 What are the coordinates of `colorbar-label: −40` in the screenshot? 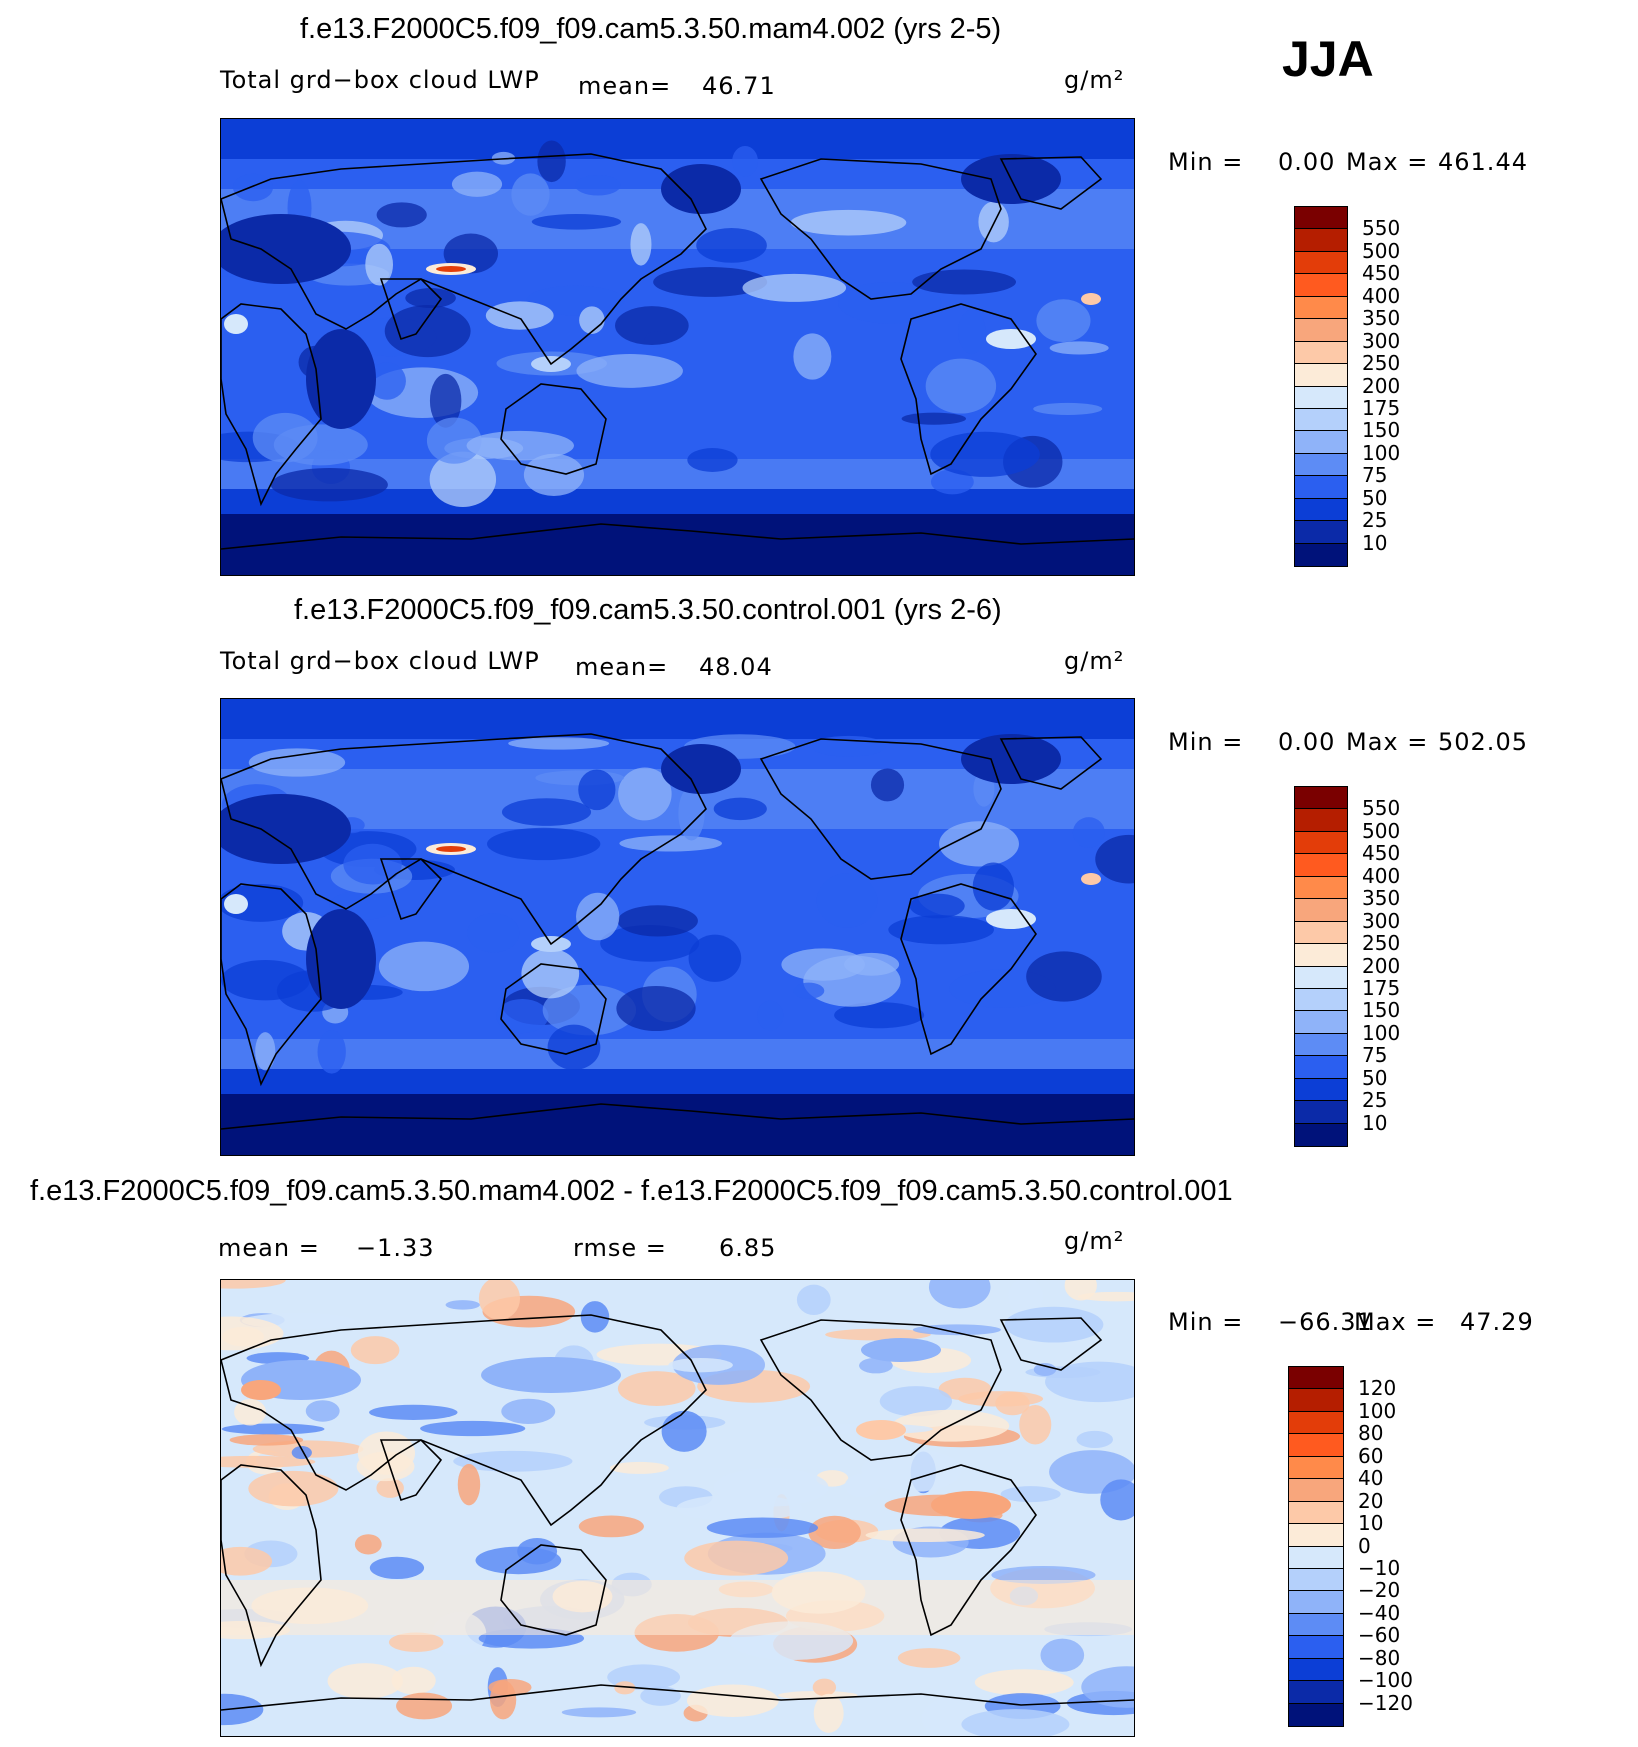 It's located at (1379, 1612).